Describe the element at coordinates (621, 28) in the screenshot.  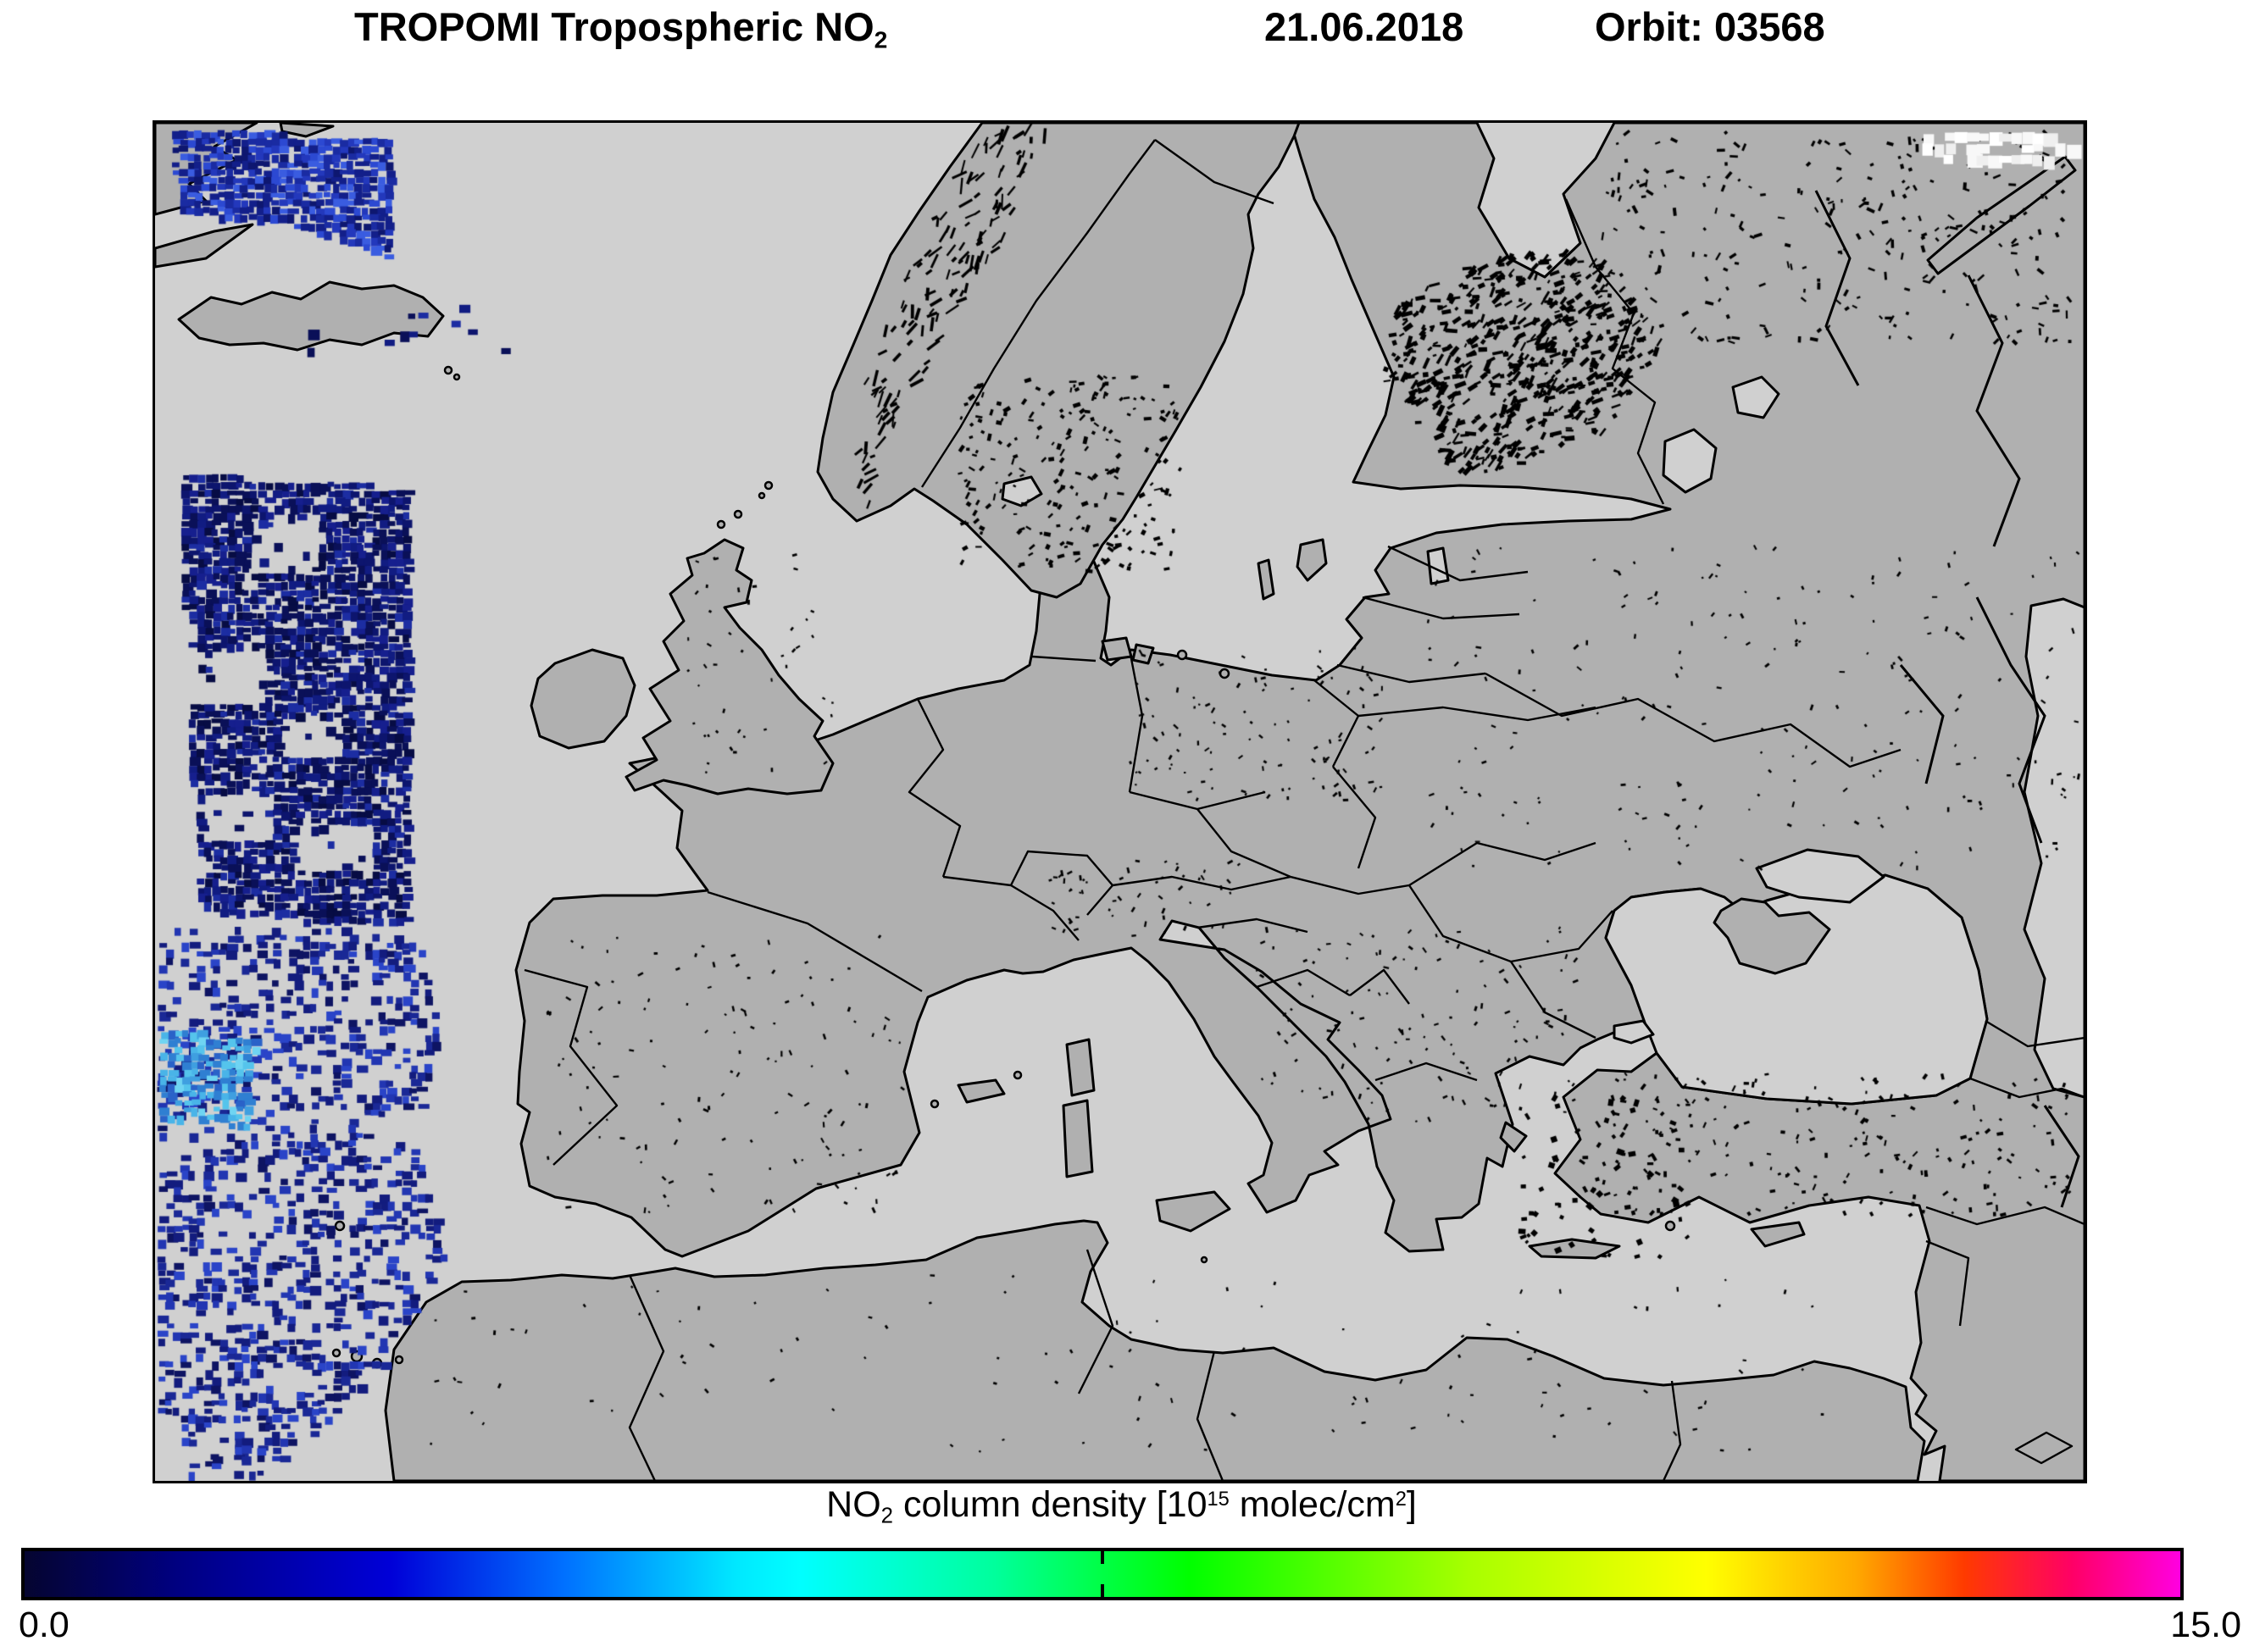
I see `page-title: TROPOMI Tropospheric NO2` at that location.